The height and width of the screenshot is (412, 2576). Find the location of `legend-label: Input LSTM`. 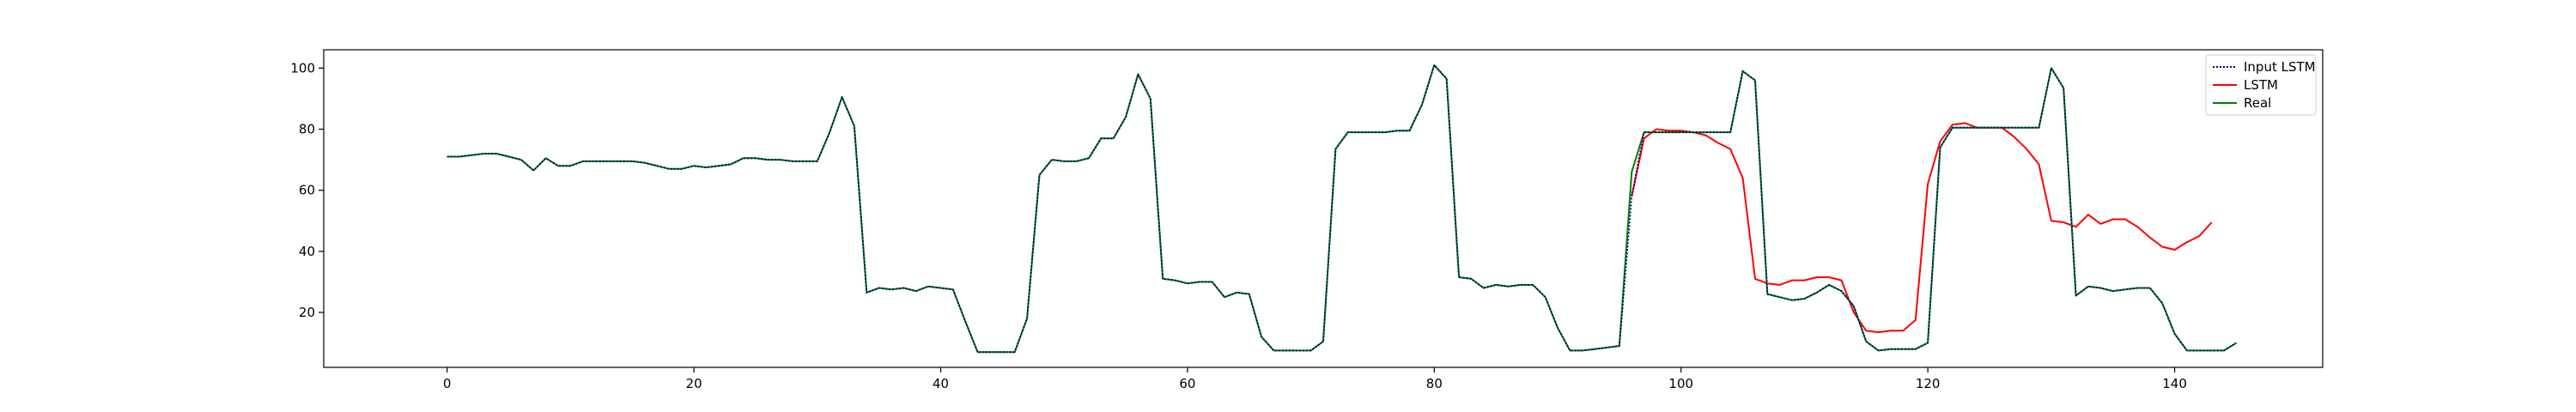

legend-label: Input LSTM is located at coordinates (2280, 67).